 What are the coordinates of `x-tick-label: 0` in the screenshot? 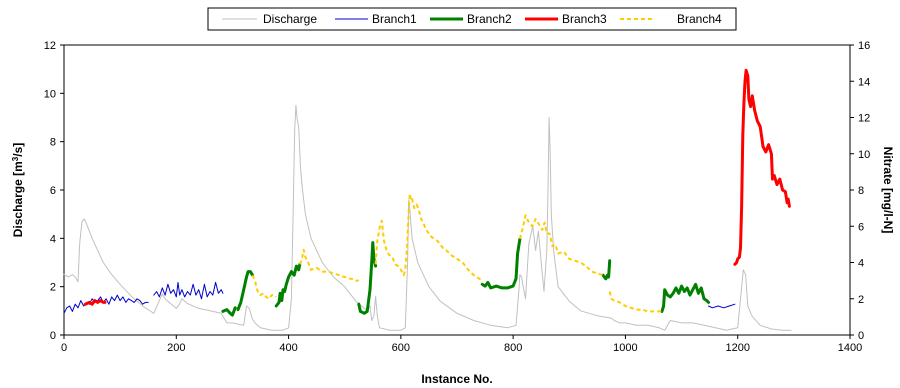 It's located at (64, 348).